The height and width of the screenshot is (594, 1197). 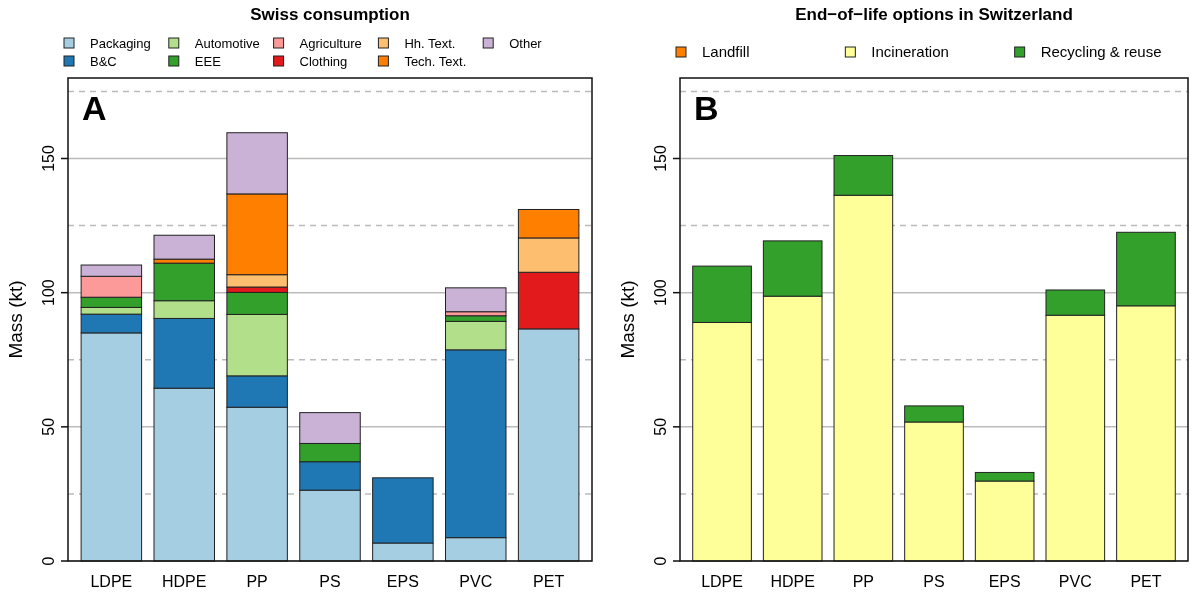 What do you see at coordinates (323, 61) in the screenshot?
I see `legend-label: Clothing` at bounding box center [323, 61].